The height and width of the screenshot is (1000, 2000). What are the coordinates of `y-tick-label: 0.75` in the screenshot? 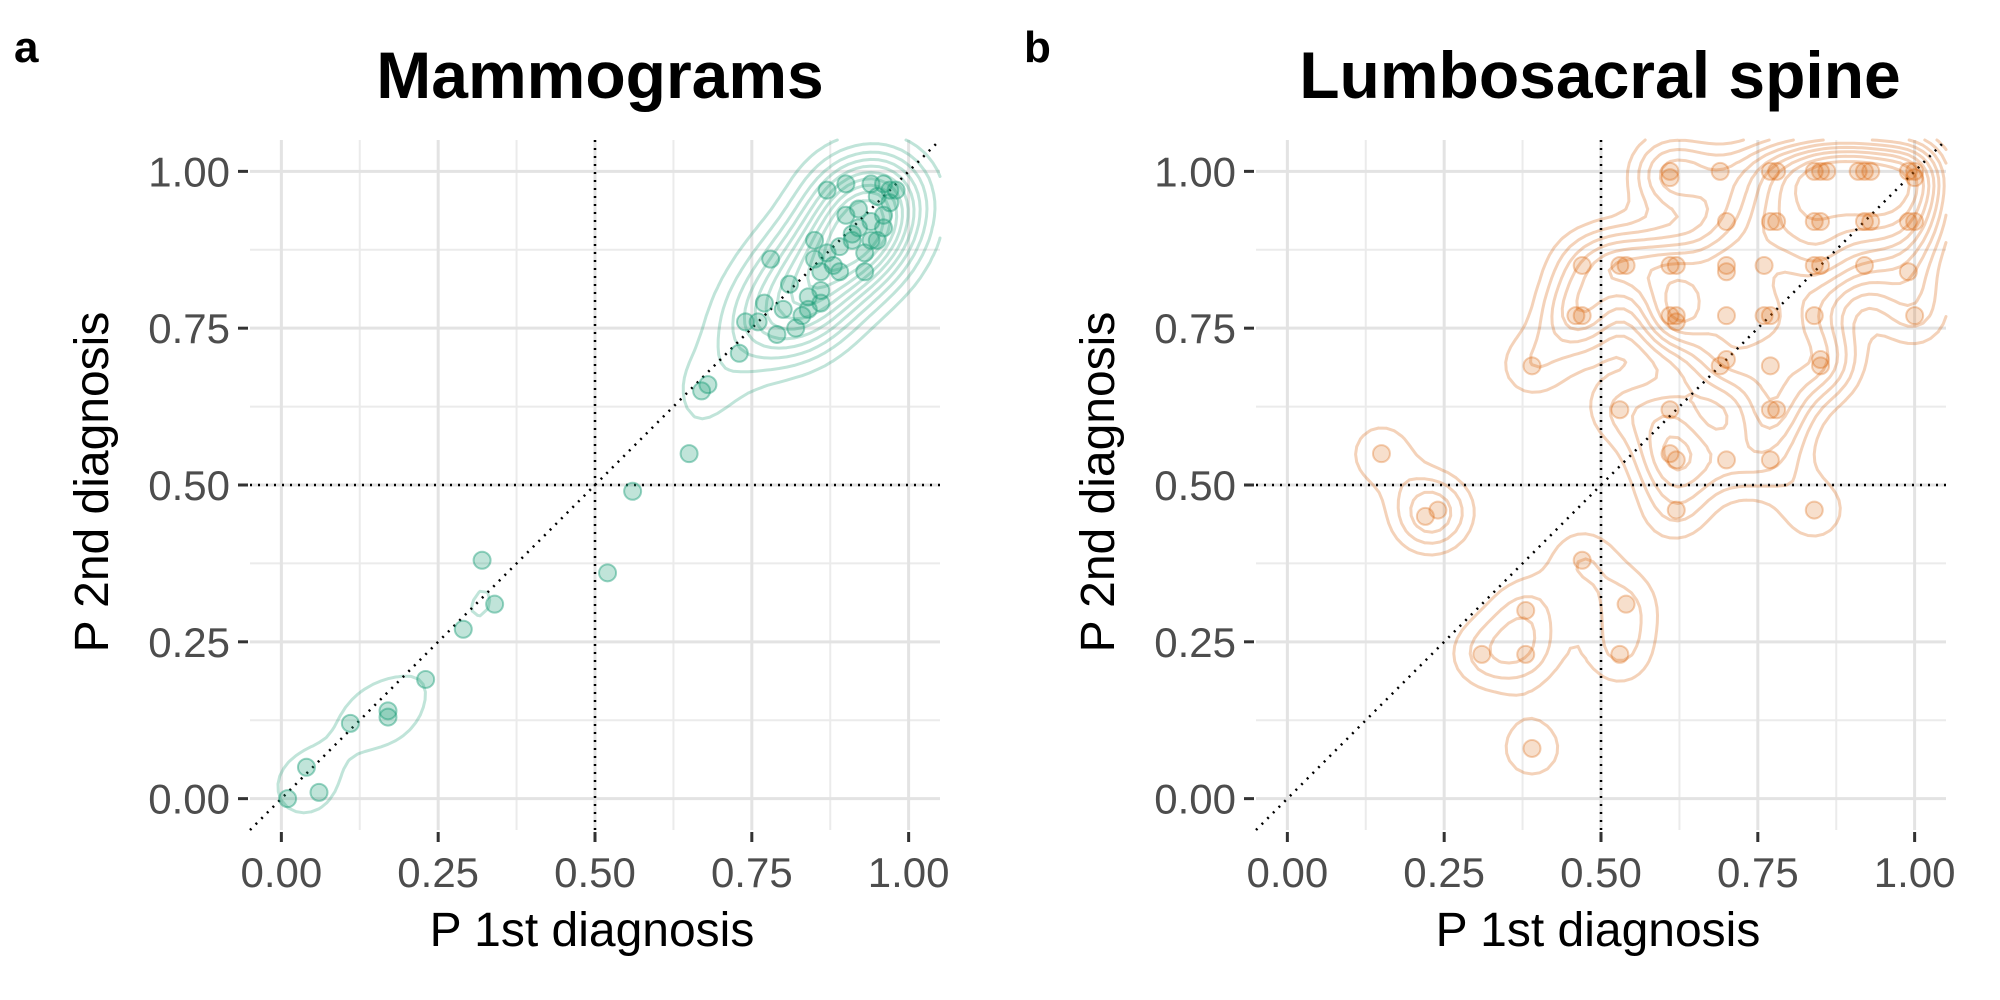 It's located at (189, 328).